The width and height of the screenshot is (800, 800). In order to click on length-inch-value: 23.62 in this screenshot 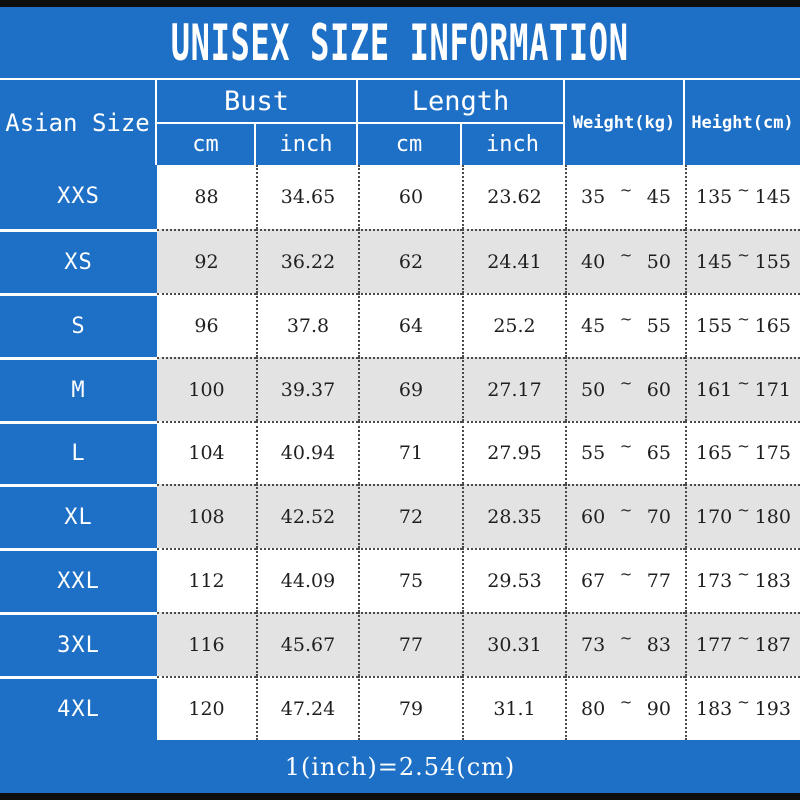, I will do `click(513, 197)`.